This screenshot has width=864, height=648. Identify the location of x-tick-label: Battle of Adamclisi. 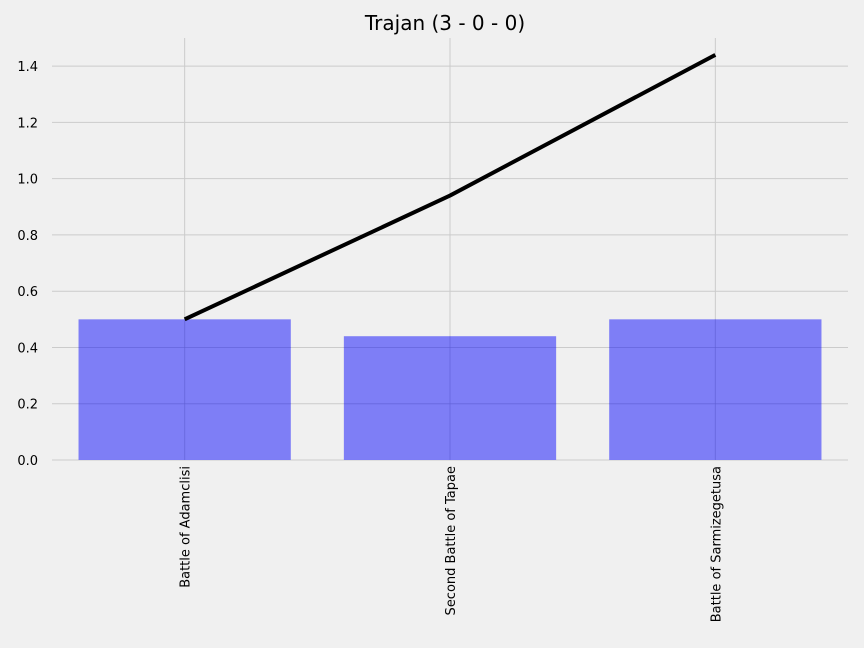
(186, 527).